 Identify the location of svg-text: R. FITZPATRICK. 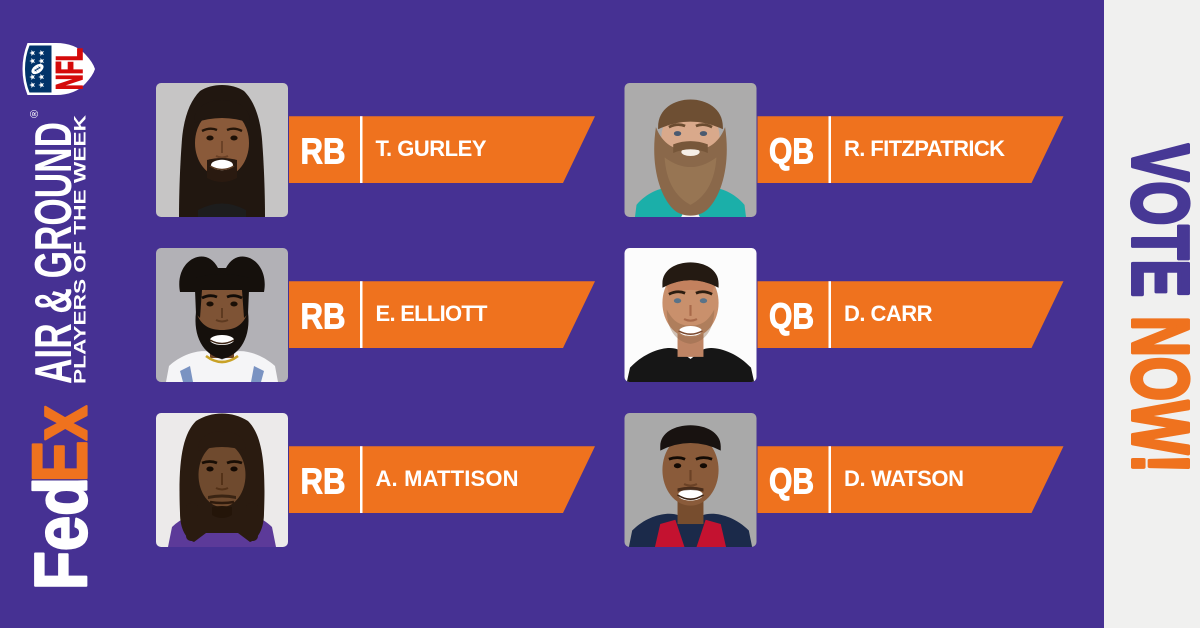
(924, 148).